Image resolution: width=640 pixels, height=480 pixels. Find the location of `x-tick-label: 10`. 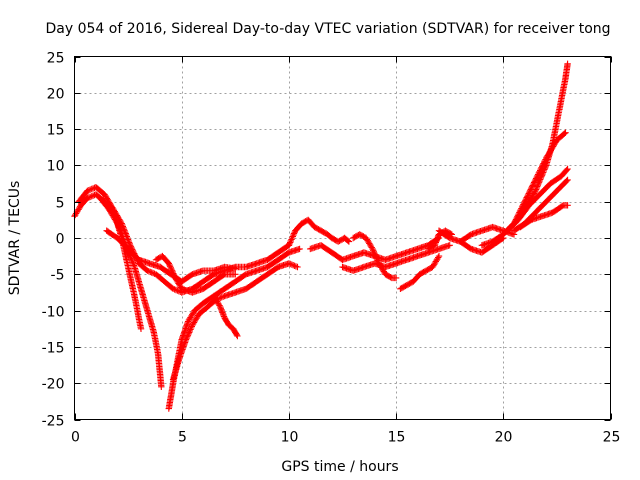

x-tick-label: 10 is located at coordinates (290, 438).